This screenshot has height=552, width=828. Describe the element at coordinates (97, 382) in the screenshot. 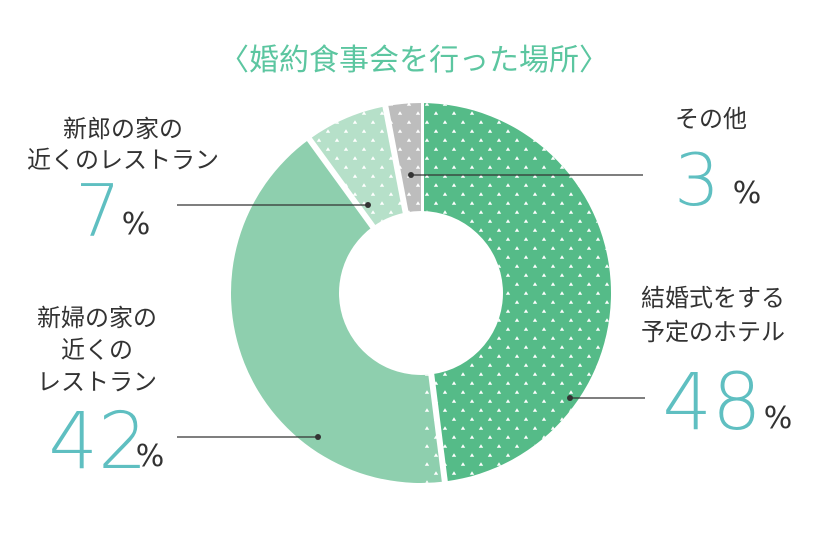

I see `category-label: レストラン` at that location.